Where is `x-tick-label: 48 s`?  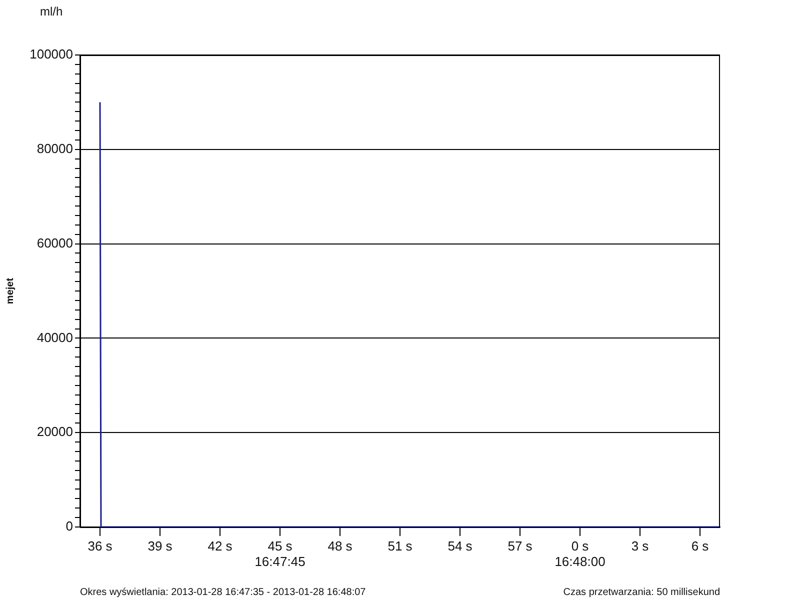 x-tick-label: 48 s is located at coordinates (340, 546).